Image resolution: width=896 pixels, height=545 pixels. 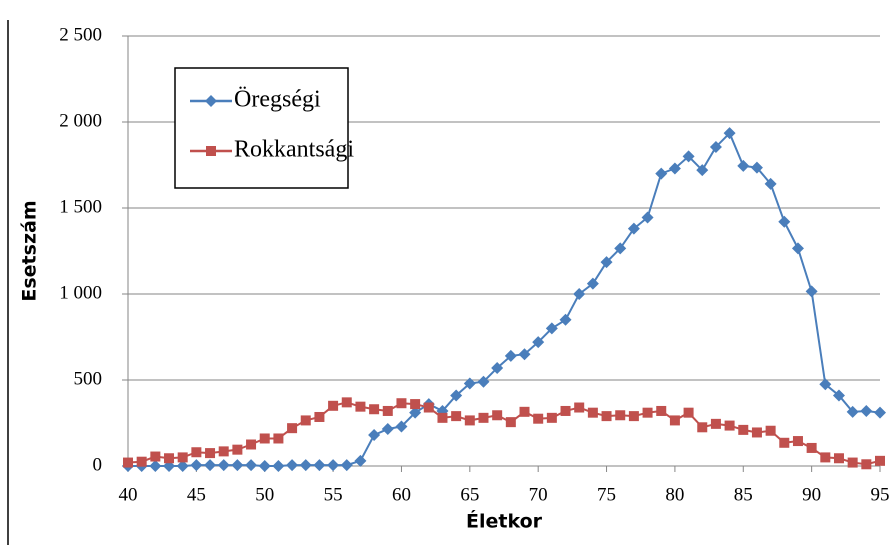 I want to click on x-tick-label: 55, so click(x=333, y=494).